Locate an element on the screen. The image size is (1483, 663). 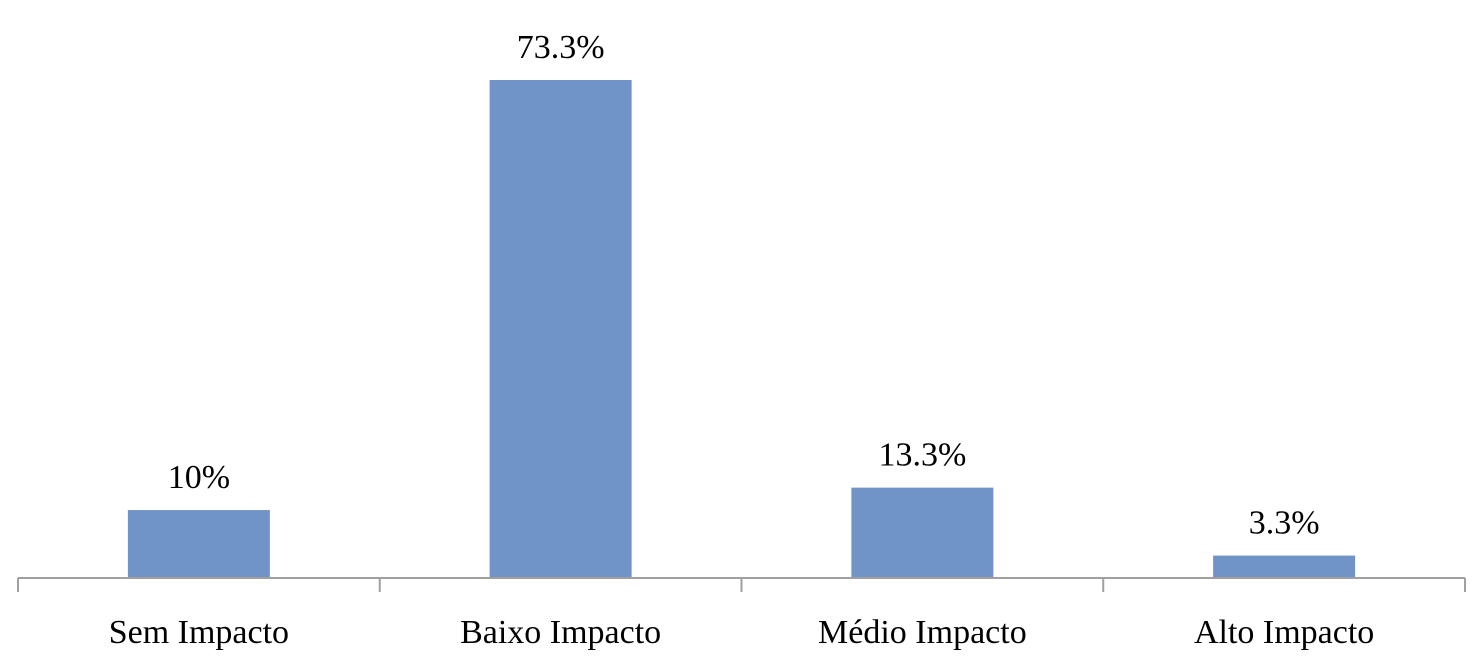
value-label: 13.3% is located at coordinates (922, 455).